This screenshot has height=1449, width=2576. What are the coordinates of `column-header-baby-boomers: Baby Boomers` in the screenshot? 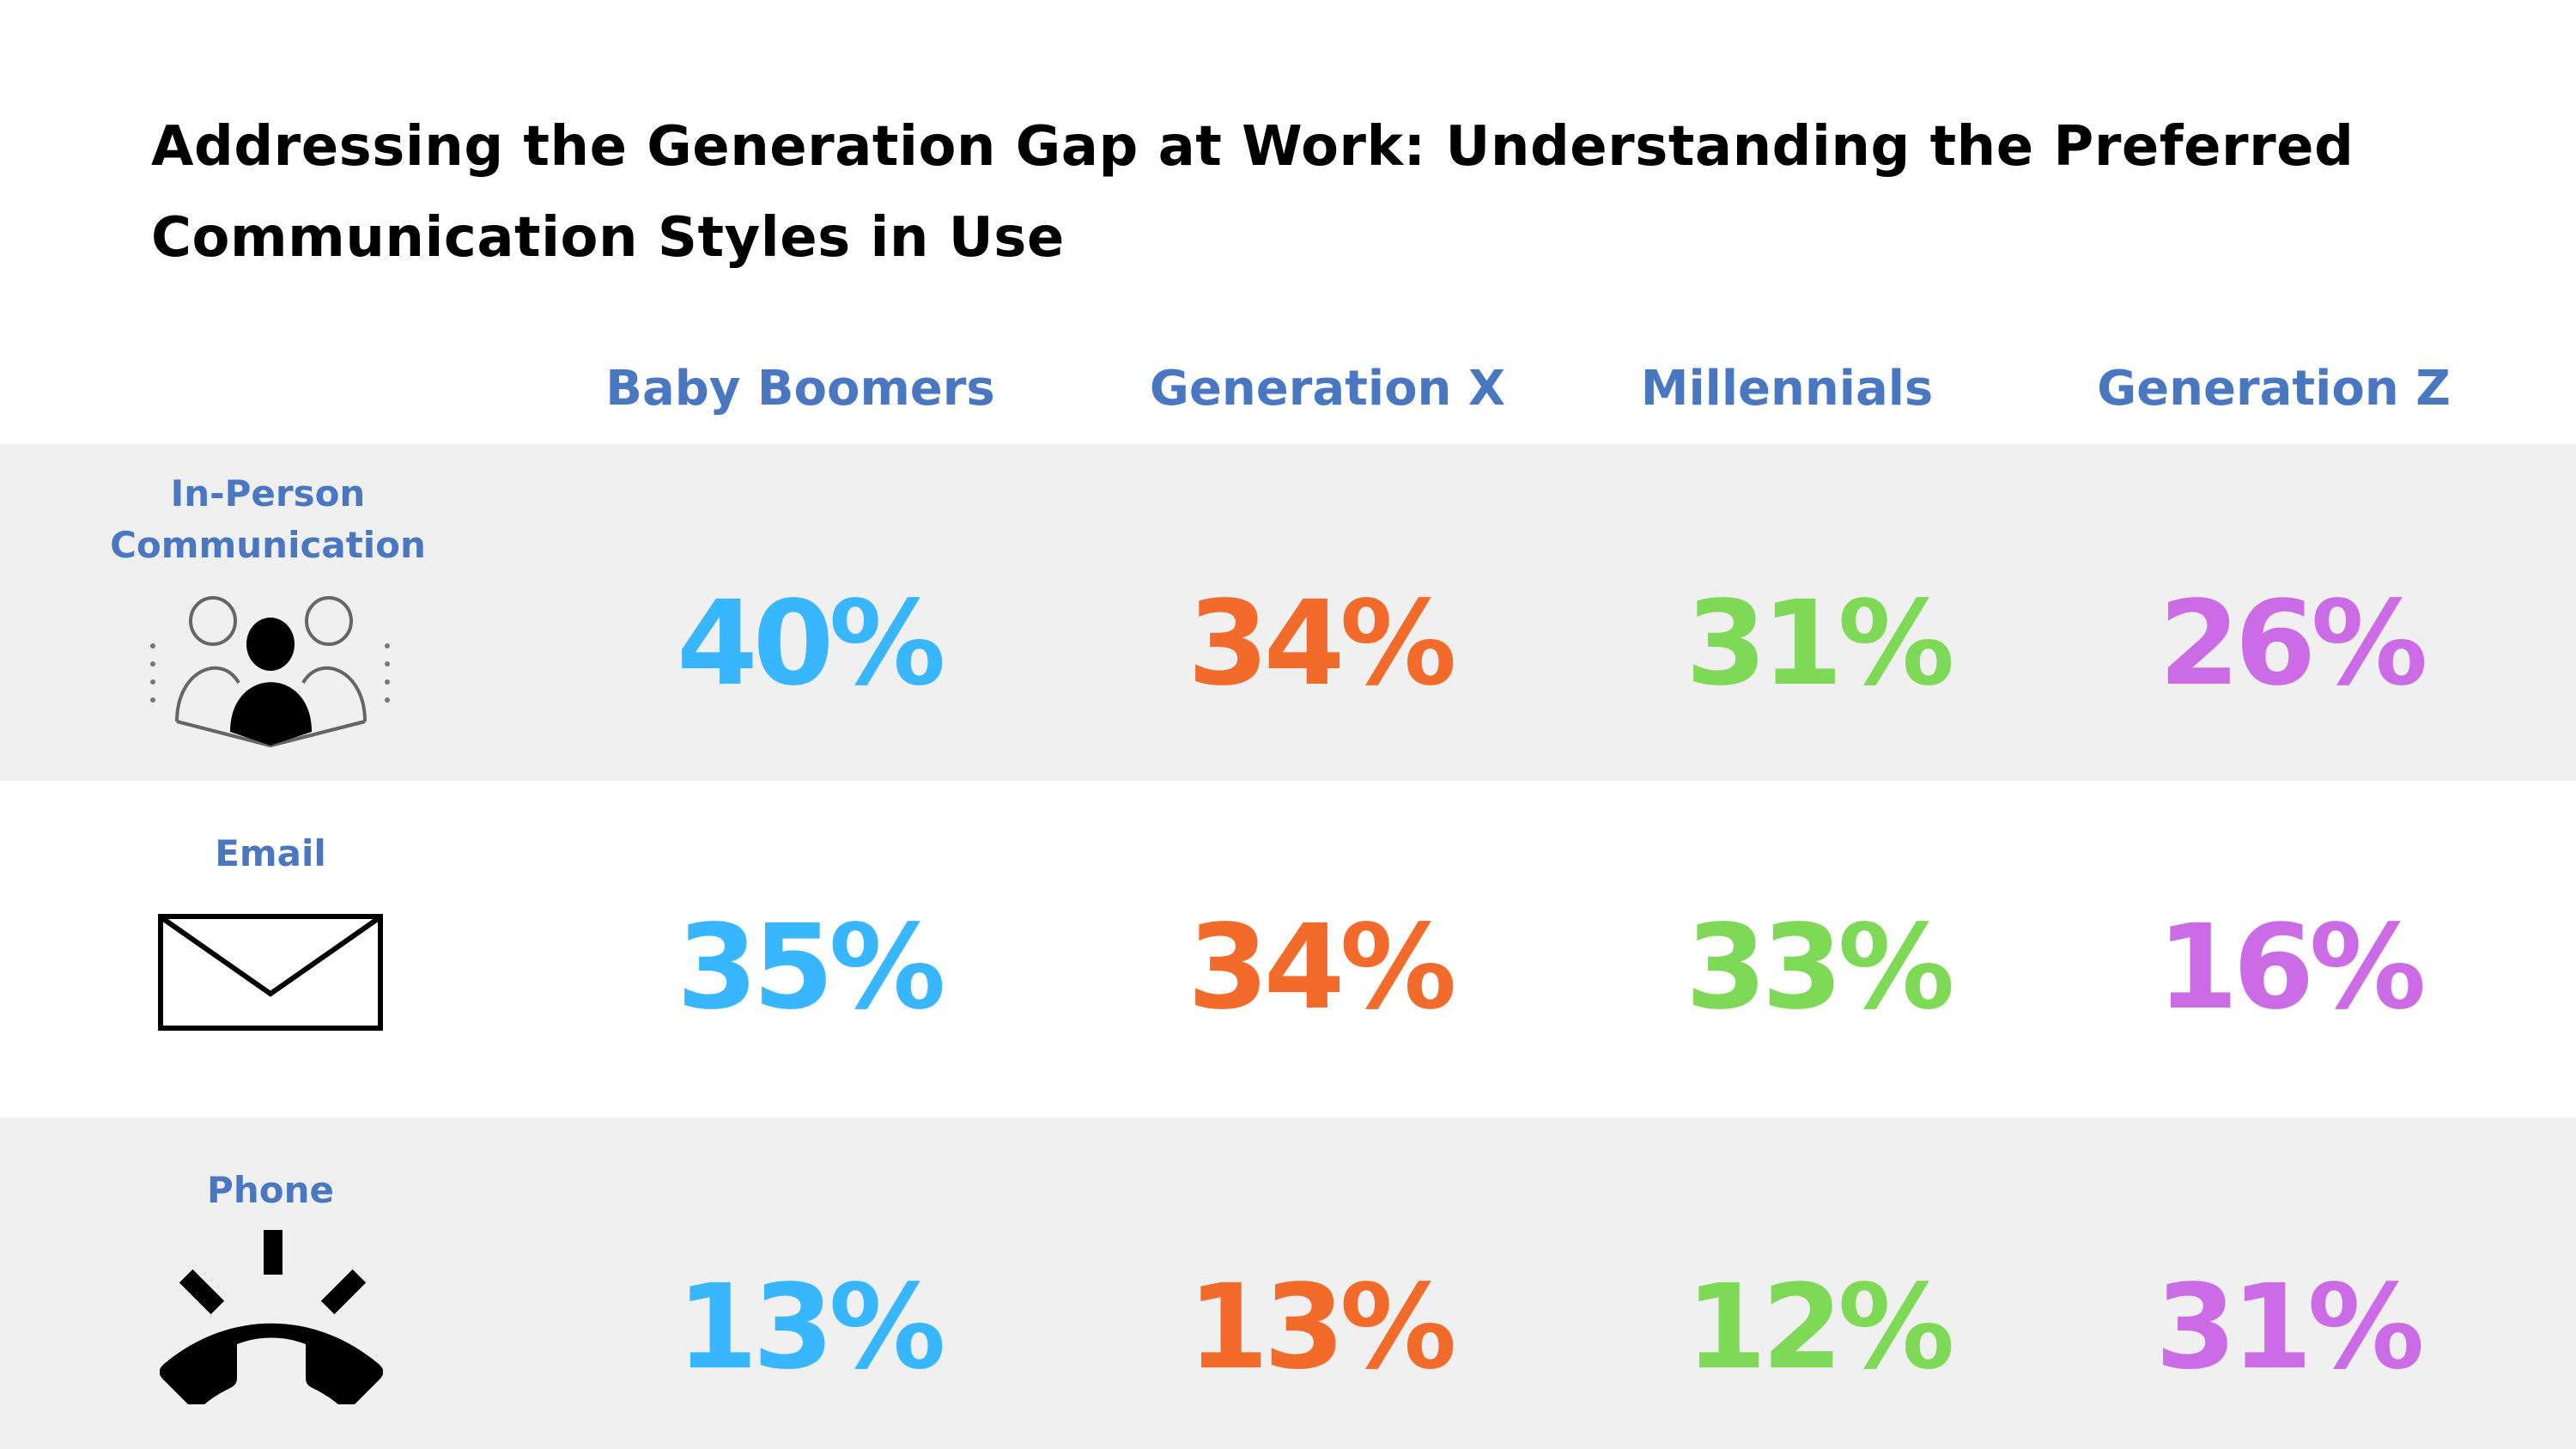 It's located at (800, 389).